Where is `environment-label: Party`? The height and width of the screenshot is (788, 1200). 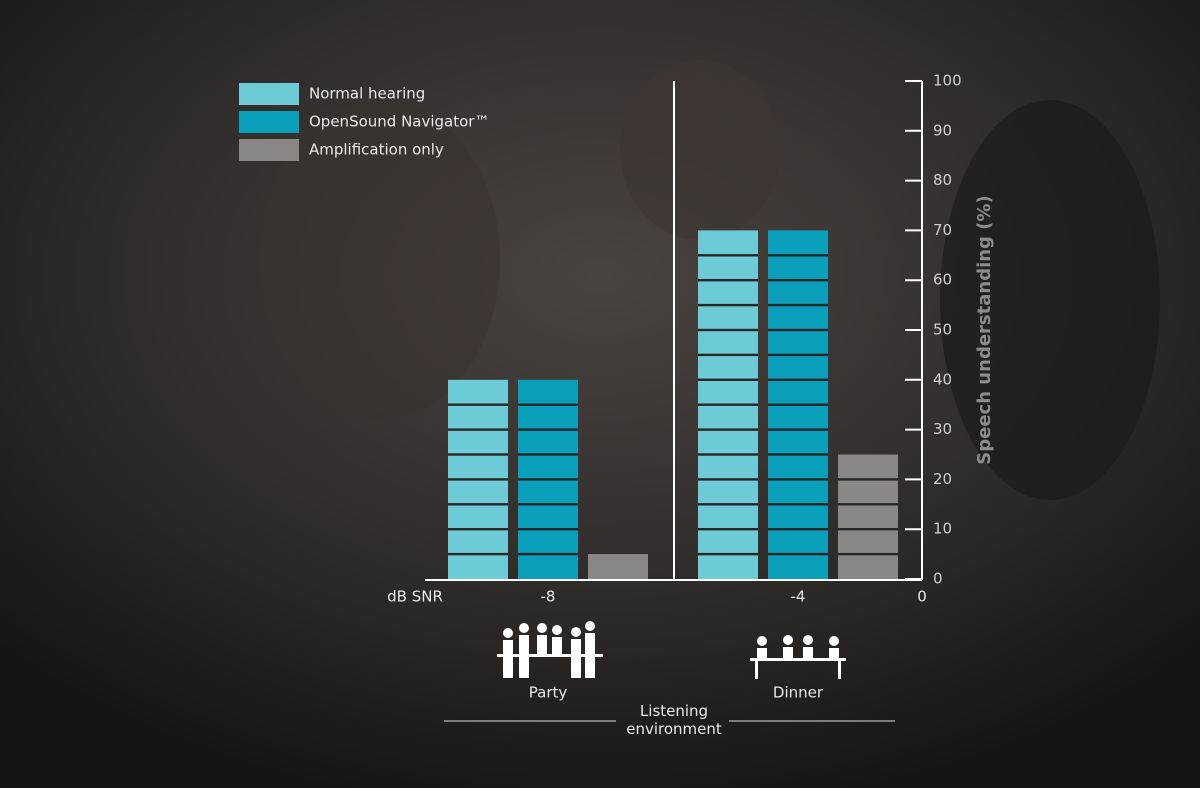 environment-label: Party is located at coordinates (548, 693).